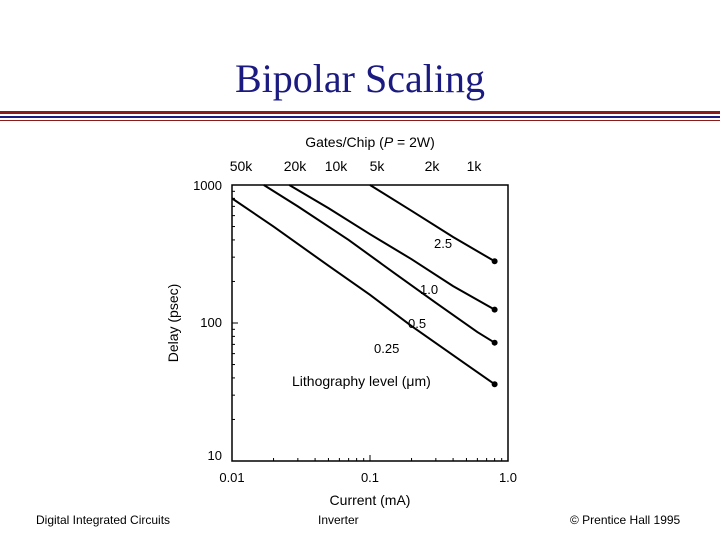 The image size is (720, 540). What do you see at coordinates (386, 348) in the screenshot?
I see `series-label-0.25: 0.25` at bounding box center [386, 348].